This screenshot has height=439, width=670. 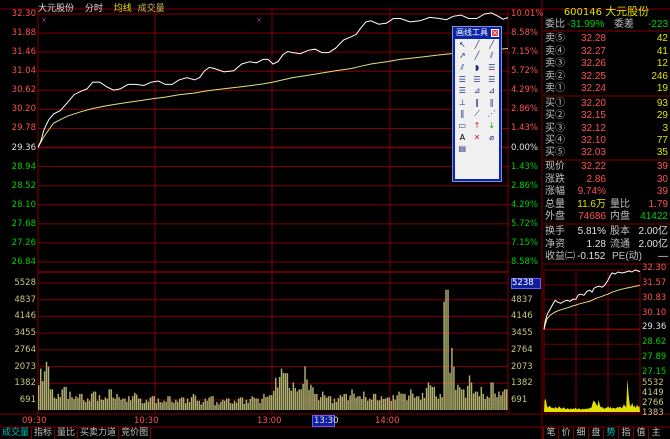 What do you see at coordinates (492, 137) in the screenshot?
I see `hide-icon: ⌀` at bounding box center [492, 137].